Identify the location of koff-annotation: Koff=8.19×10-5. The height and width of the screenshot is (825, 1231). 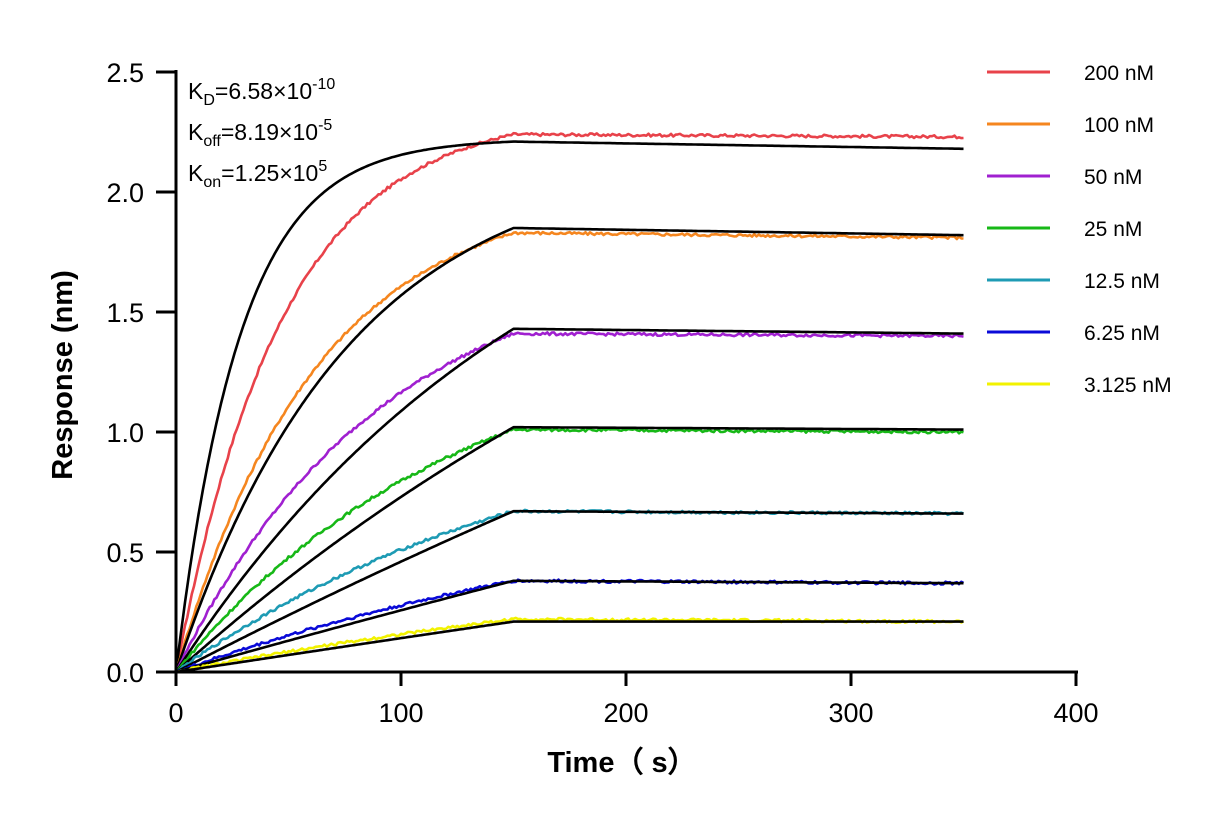
(260, 133).